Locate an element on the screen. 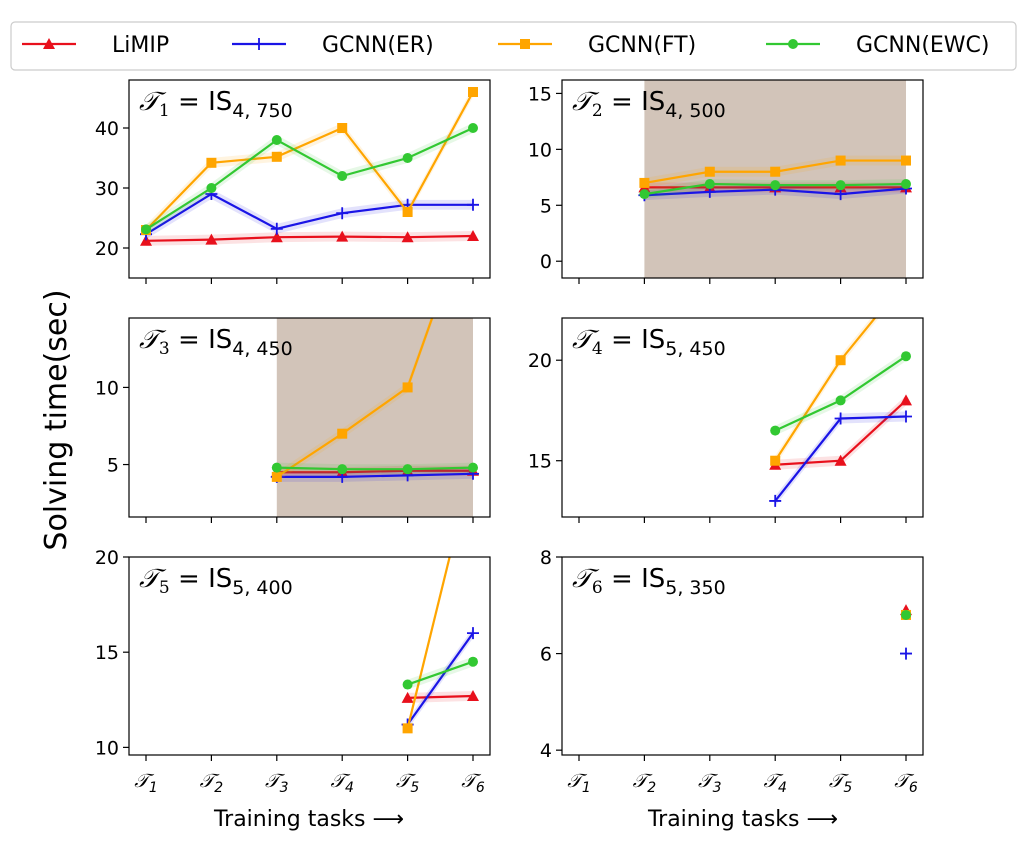 The height and width of the screenshot is (852, 1024). y-tick-label: 8 is located at coordinates (546, 558).